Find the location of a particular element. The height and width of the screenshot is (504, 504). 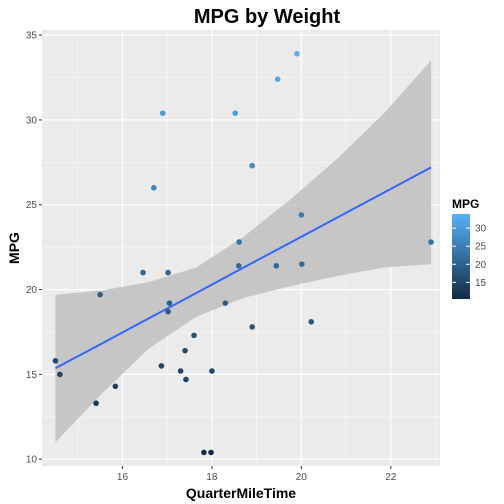

x-tick-label: 22 is located at coordinates (391, 477).